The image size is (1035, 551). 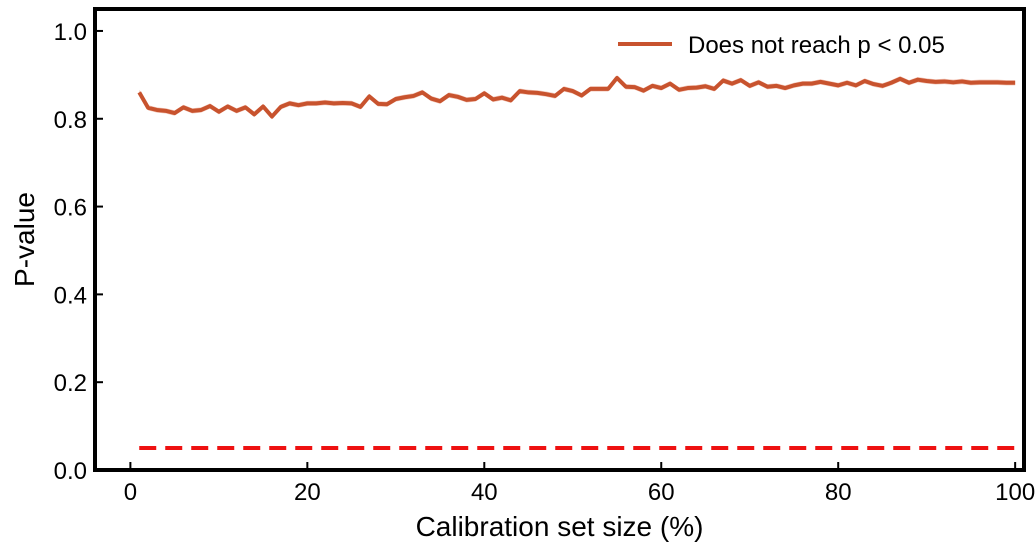 What do you see at coordinates (1015, 492) in the screenshot?
I see `x-tick-label: 100` at bounding box center [1015, 492].